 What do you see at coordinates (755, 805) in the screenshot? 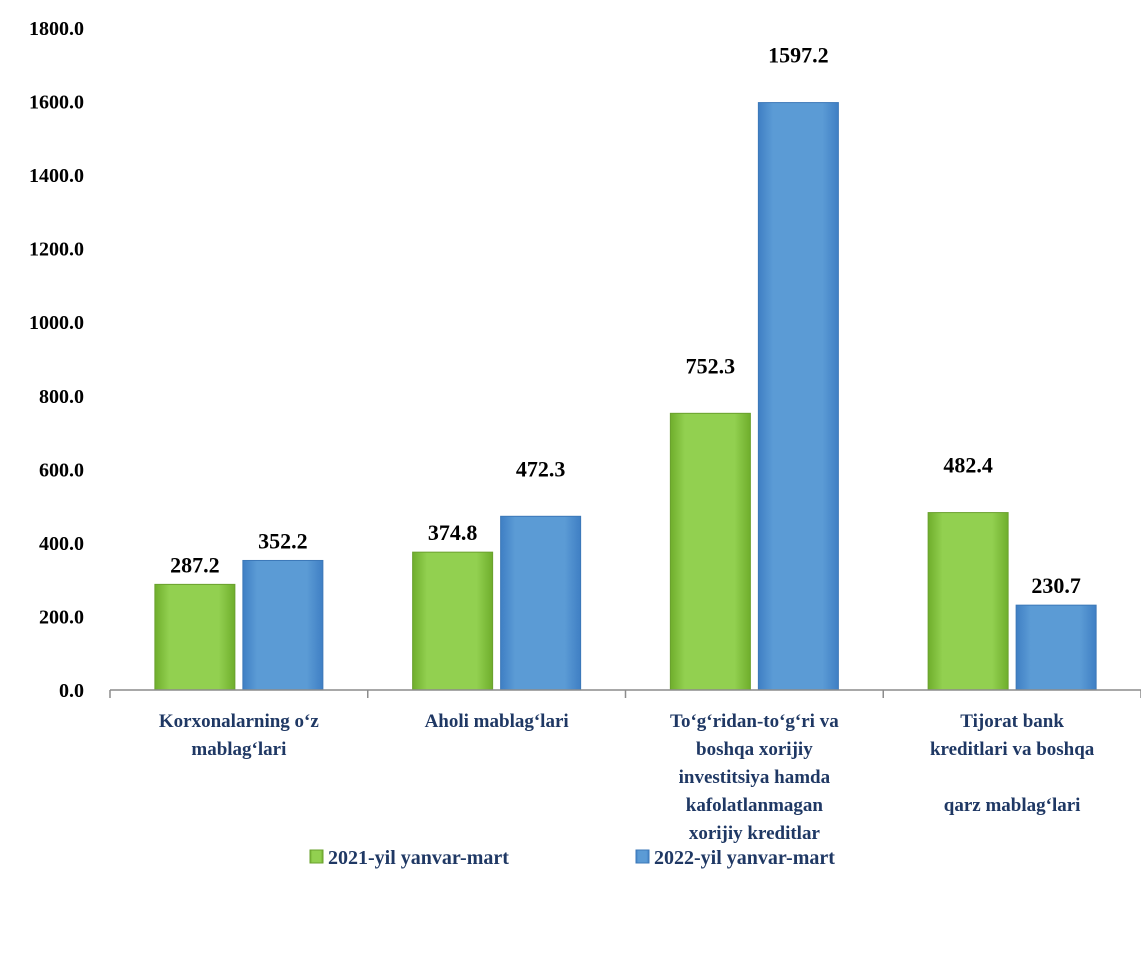
I see `x-category-label: kafolatlanmagan` at bounding box center [755, 805].